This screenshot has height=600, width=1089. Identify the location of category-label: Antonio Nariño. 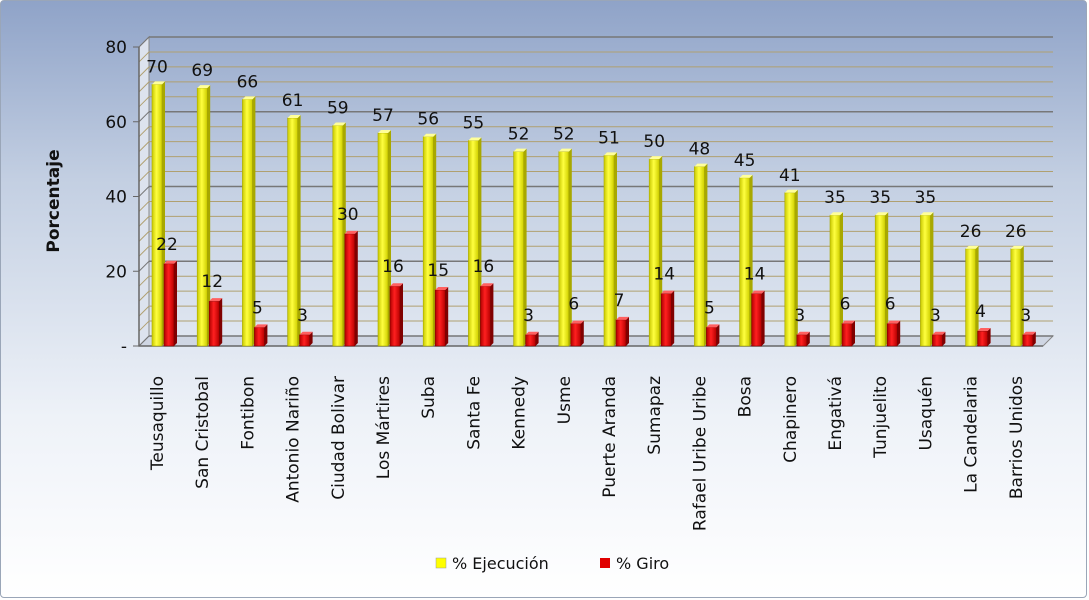
(294, 439).